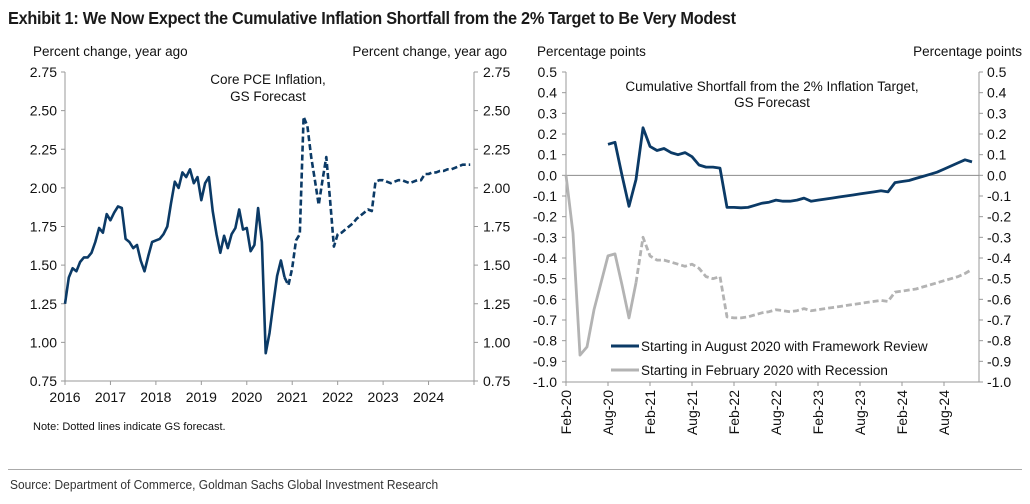  What do you see at coordinates (292, 397) in the screenshot?
I see `x-tick-label: 2021` at bounding box center [292, 397].